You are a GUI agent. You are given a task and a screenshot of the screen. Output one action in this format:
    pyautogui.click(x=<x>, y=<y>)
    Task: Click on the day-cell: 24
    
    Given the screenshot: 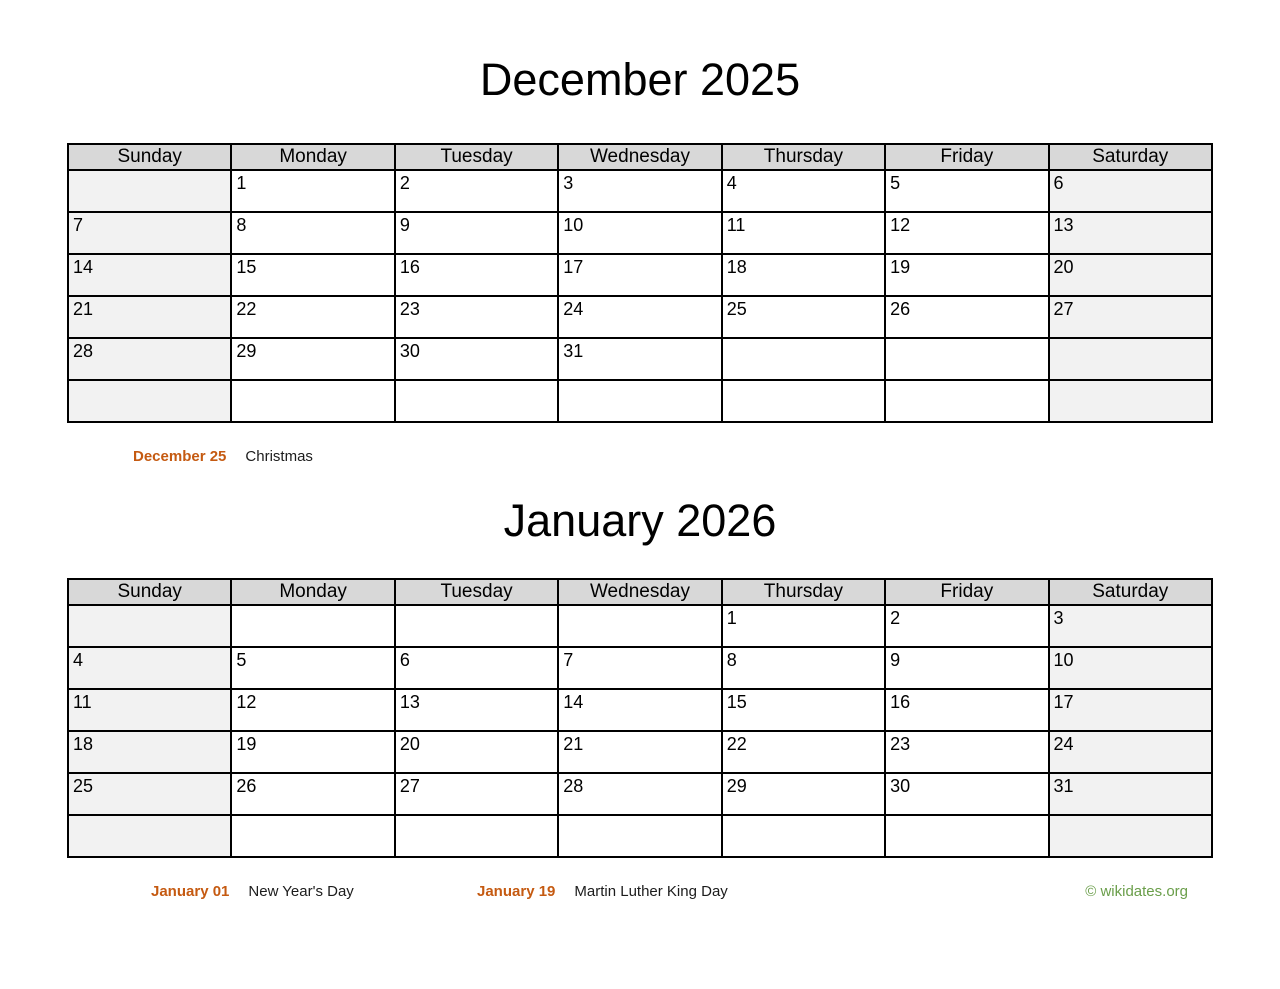 What is the action you would take?
    pyautogui.click(x=1130, y=752)
    